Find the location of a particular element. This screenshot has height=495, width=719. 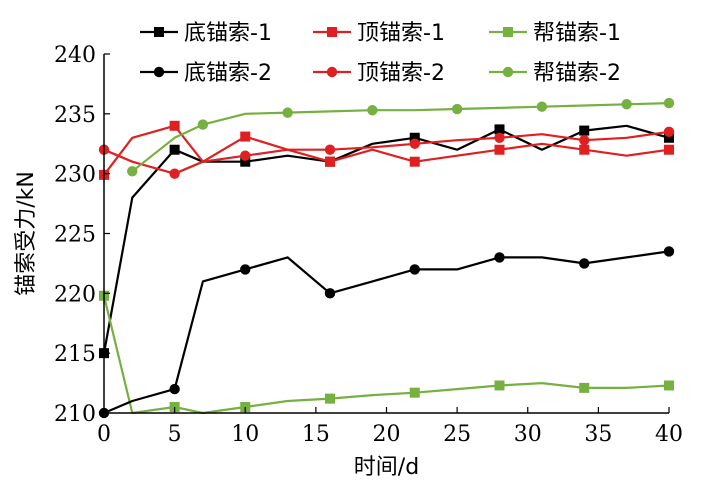

y-tick-label: 225 is located at coordinates (75, 235).